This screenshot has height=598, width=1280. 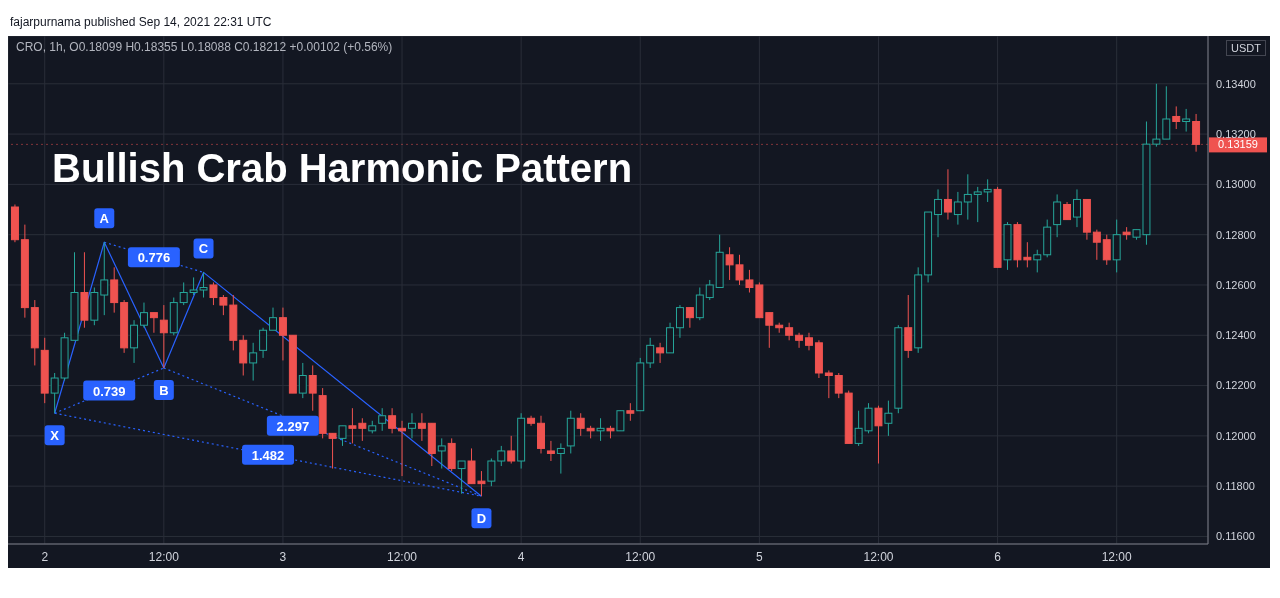 I want to click on annotation: 0.776, so click(x=154, y=258).